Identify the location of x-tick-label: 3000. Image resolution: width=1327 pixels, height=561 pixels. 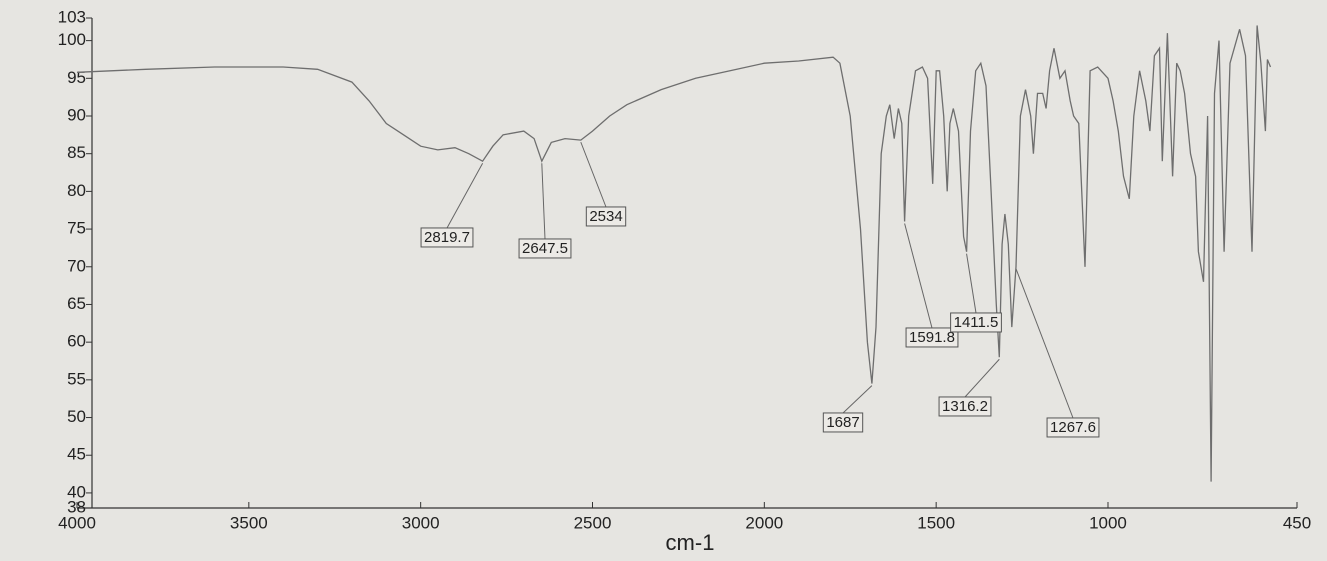
(421, 522).